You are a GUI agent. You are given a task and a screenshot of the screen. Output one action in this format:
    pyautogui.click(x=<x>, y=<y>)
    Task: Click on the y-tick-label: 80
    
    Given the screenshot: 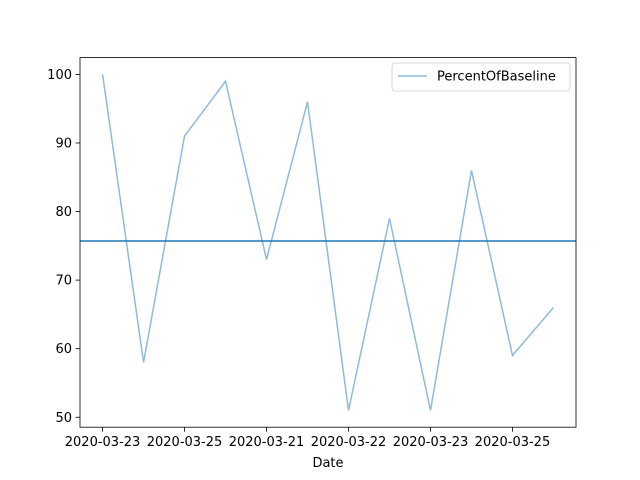 What is the action you would take?
    pyautogui.click(x=63, y=212)
    